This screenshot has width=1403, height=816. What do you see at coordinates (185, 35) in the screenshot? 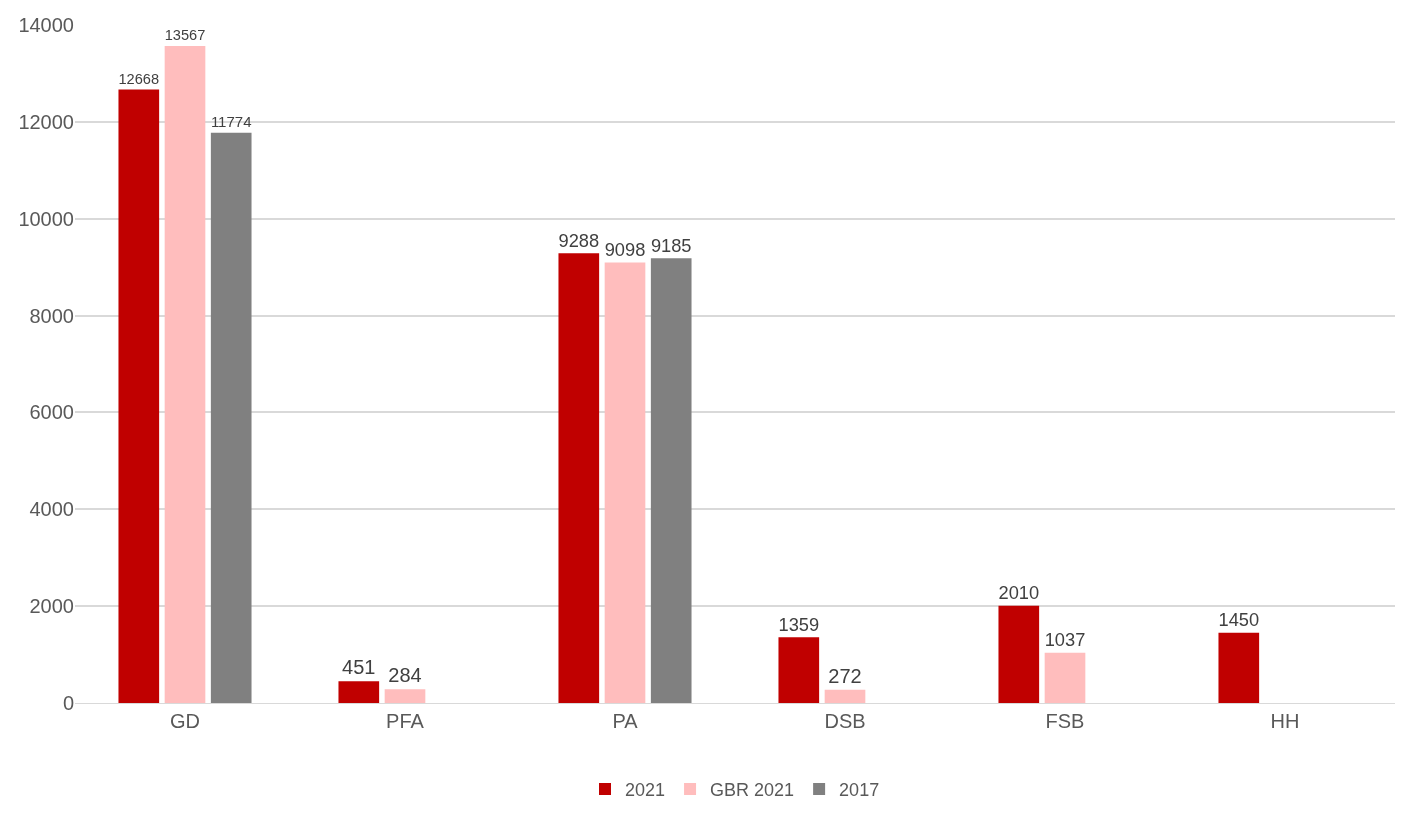
I see `data-label: 13567` at bounding box center [185, 35].